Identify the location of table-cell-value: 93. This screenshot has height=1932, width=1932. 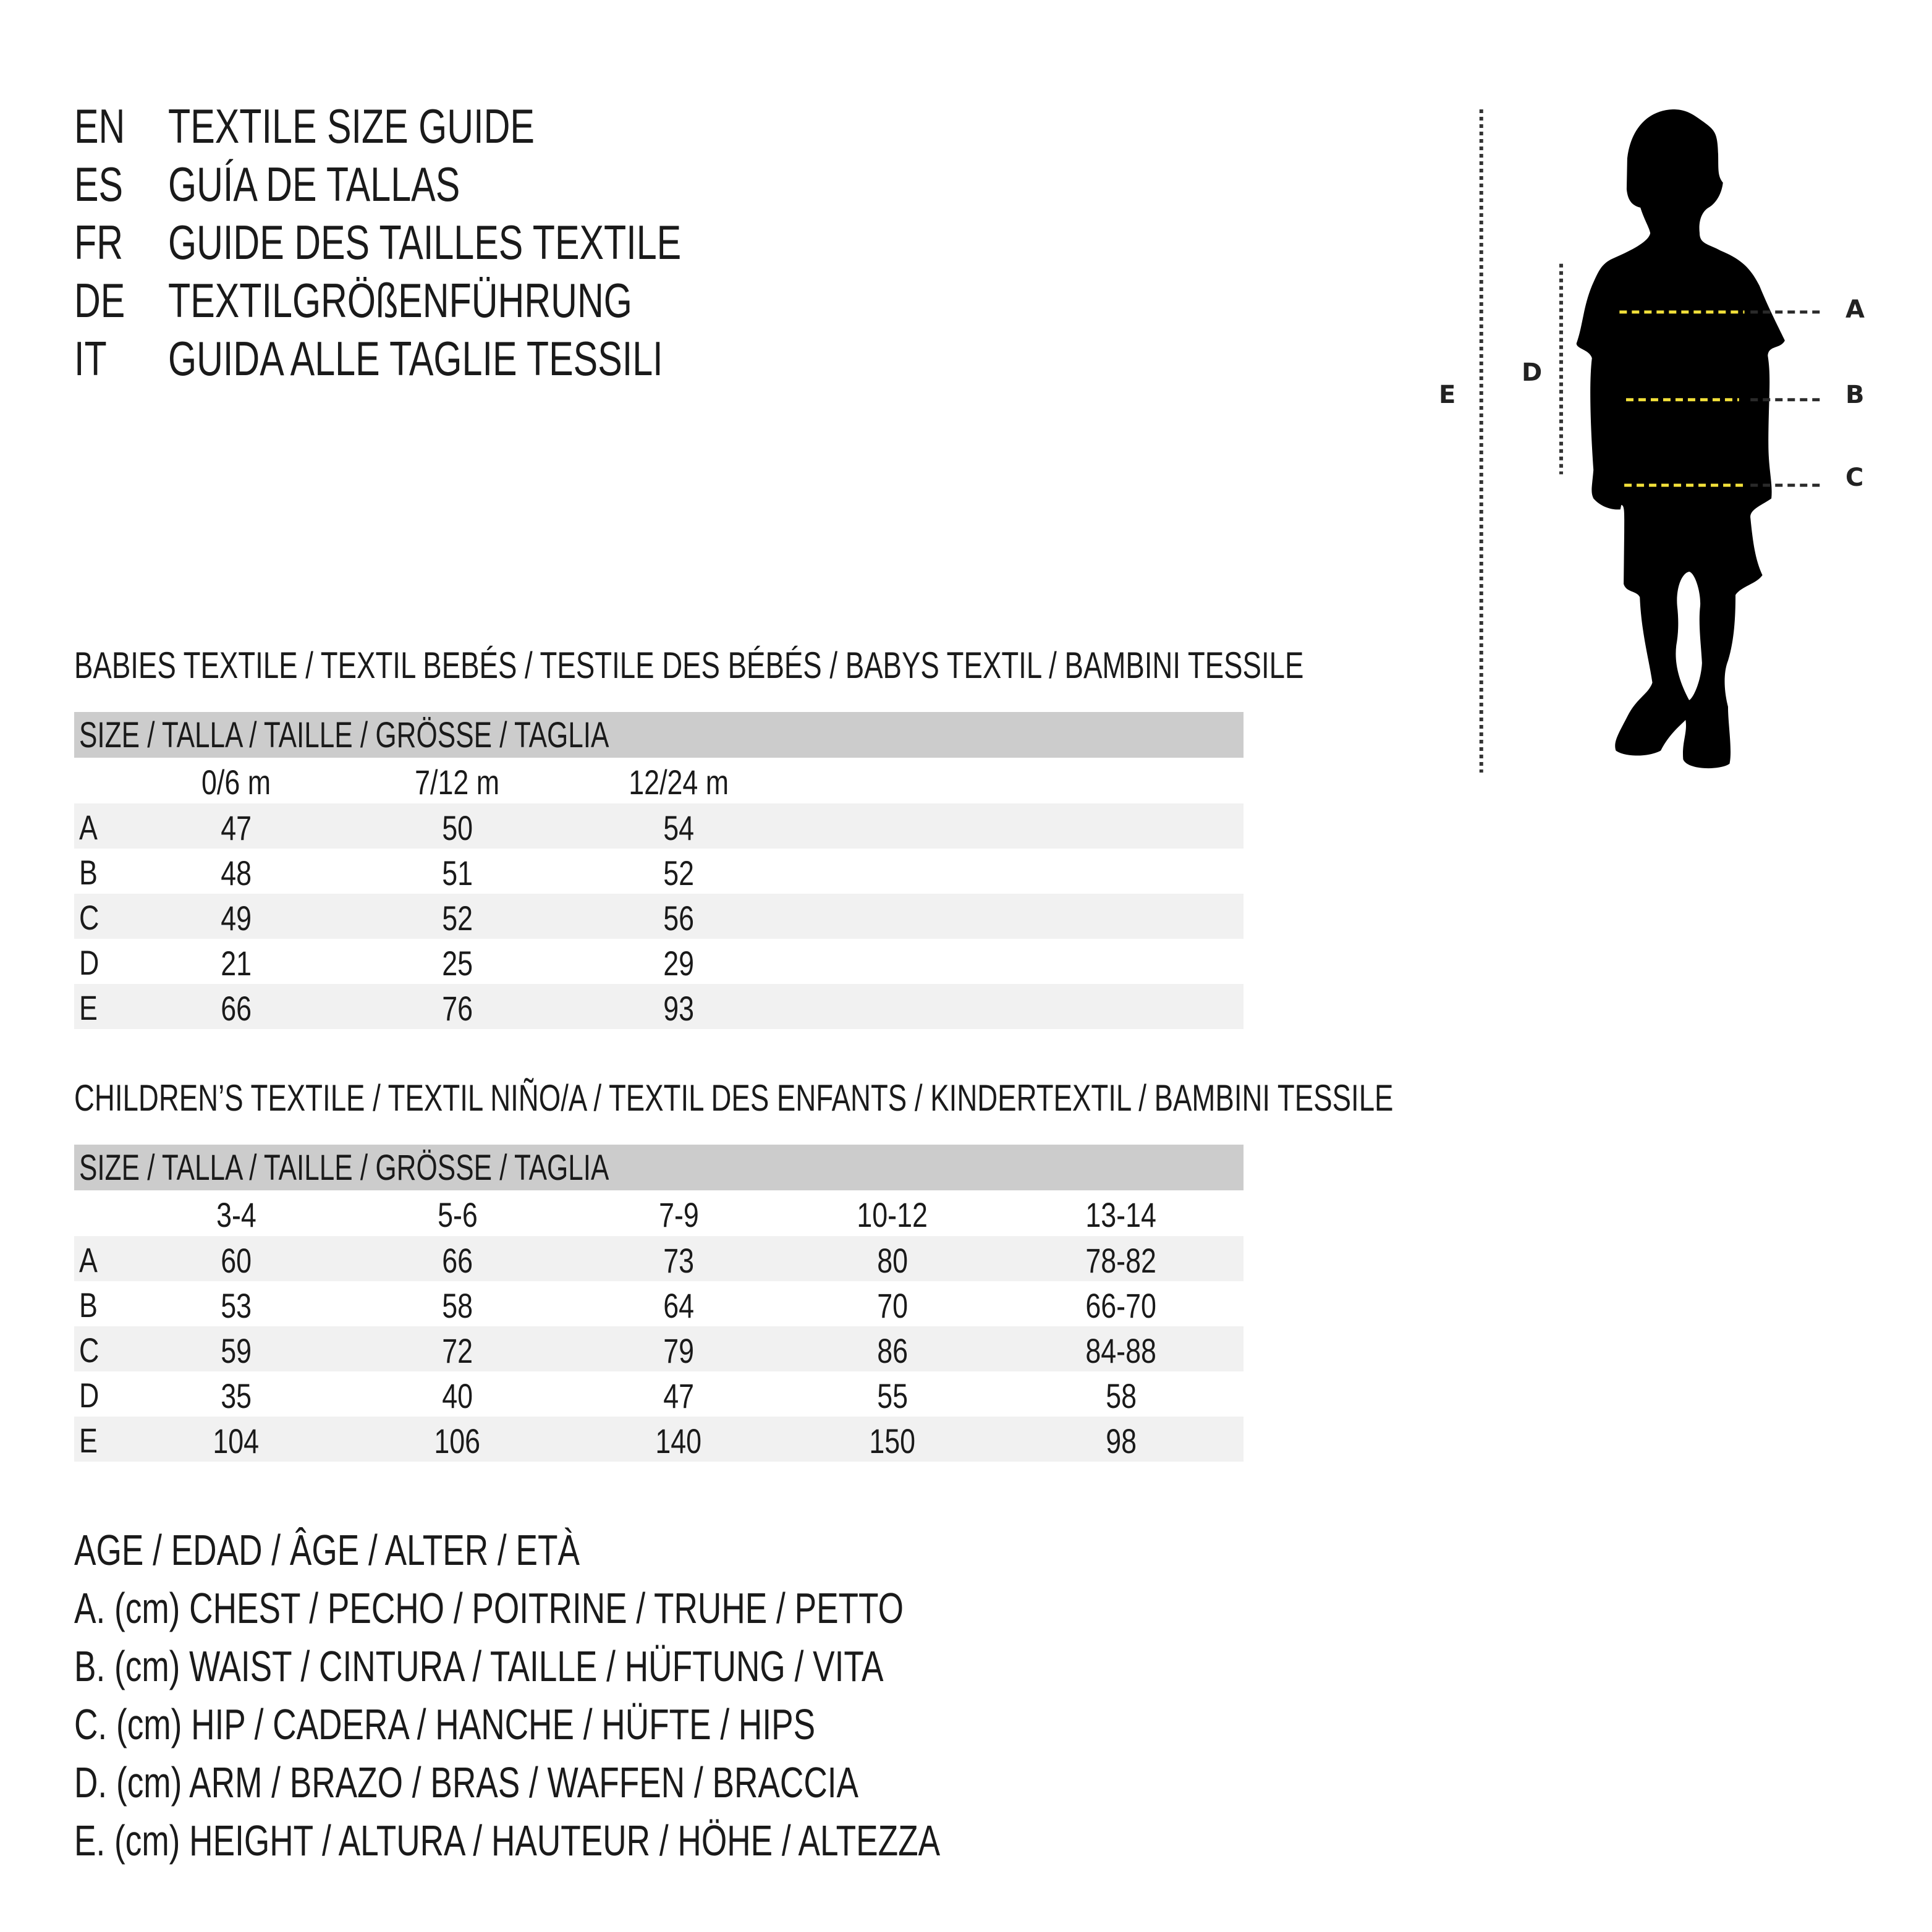
(678, 1008).